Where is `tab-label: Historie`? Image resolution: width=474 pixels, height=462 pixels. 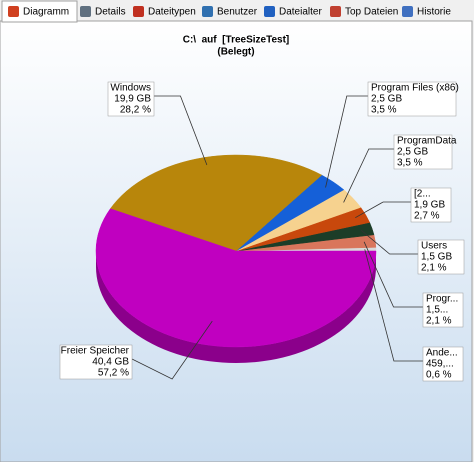
tab-label: Historie is located at coordinates (434, 12).